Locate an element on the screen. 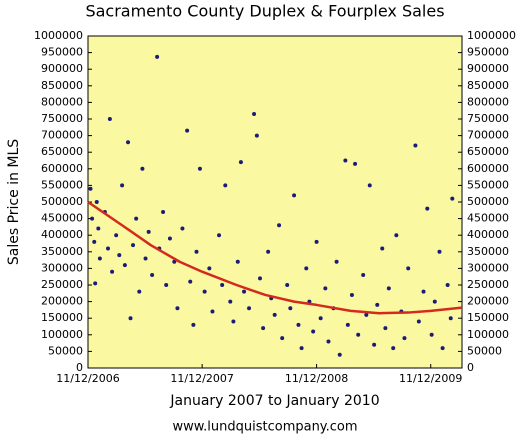  y-tick-label: 150000 is located at coordinates (62, 317).